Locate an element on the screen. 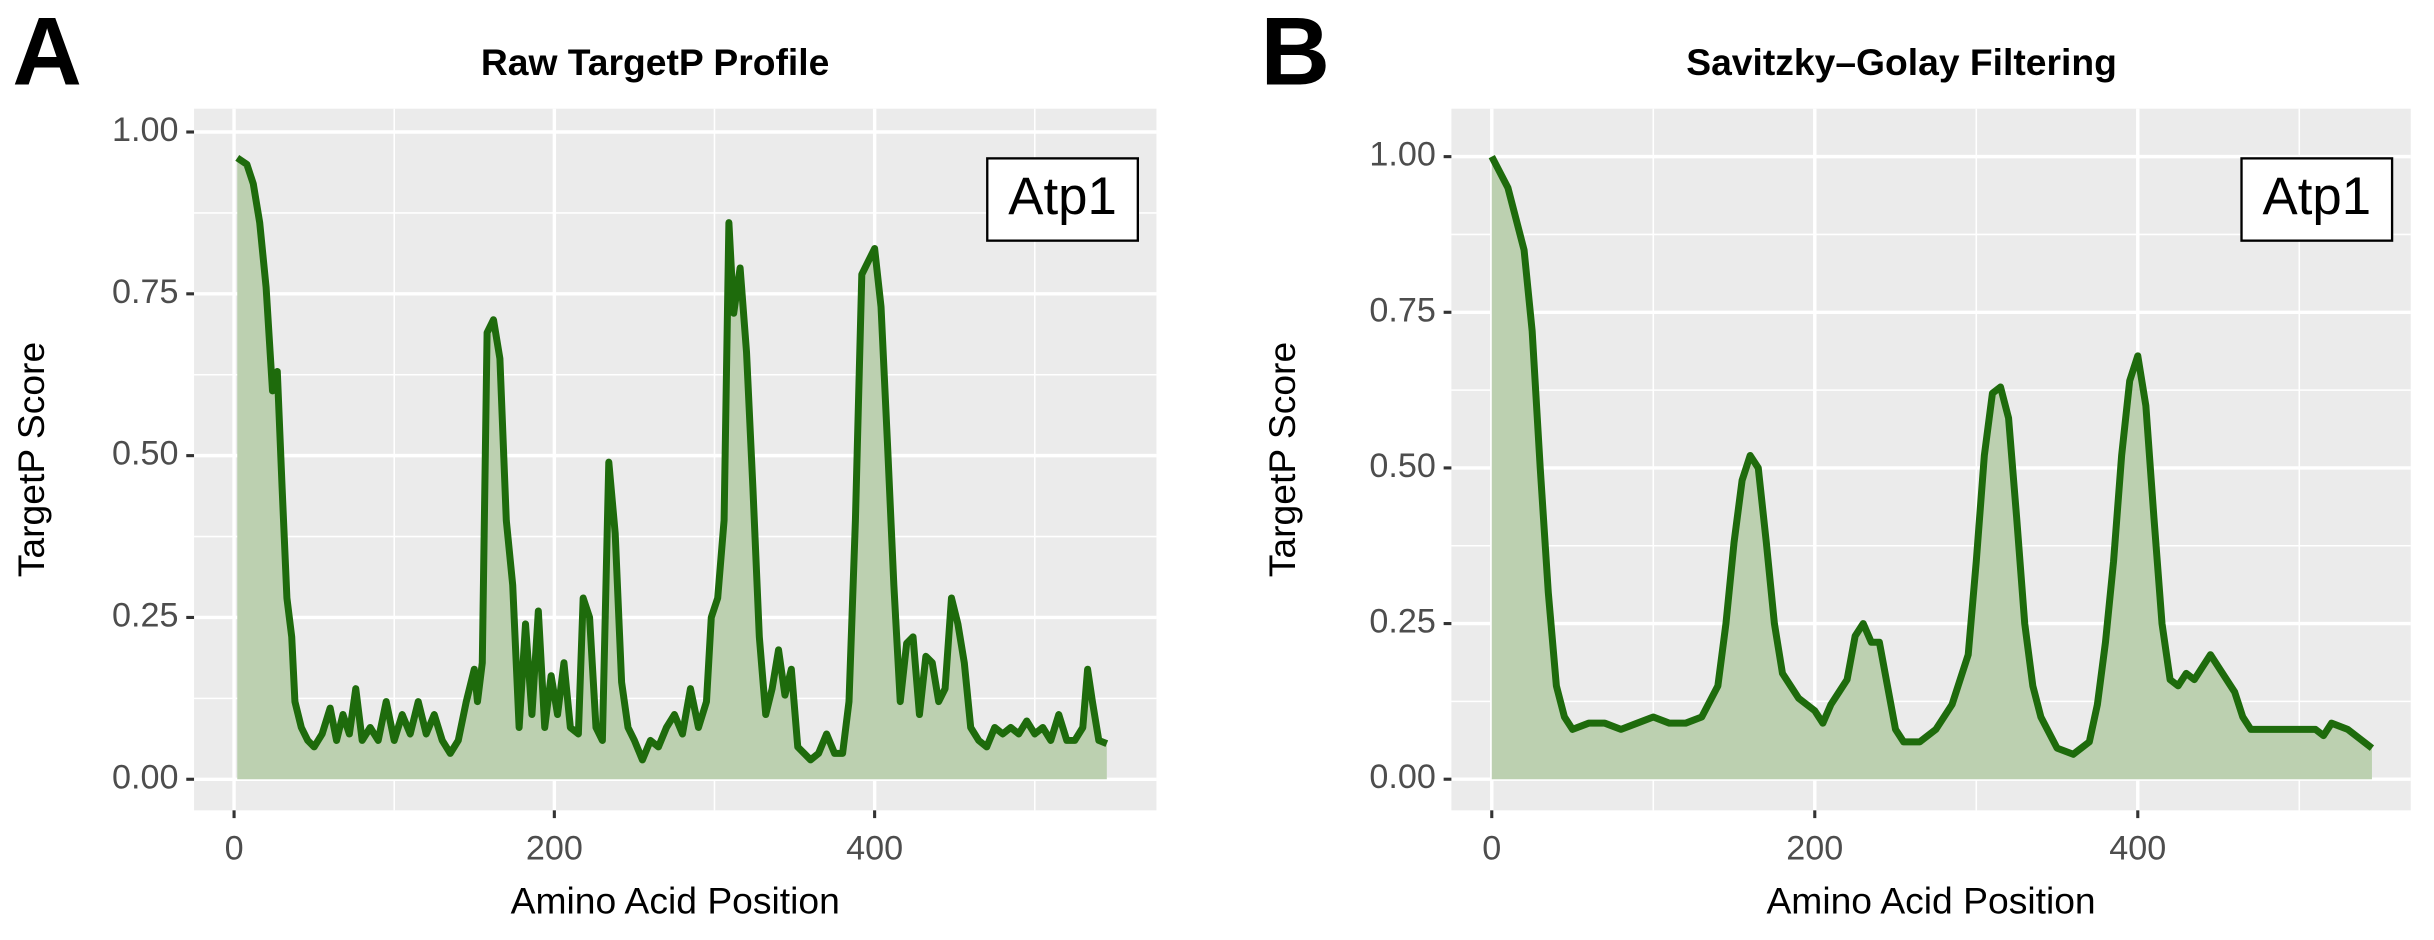 The width and height of the screenshot is (2434, 940). chart-title: Raw TargetP Profile is located at coordinates (655, 62).